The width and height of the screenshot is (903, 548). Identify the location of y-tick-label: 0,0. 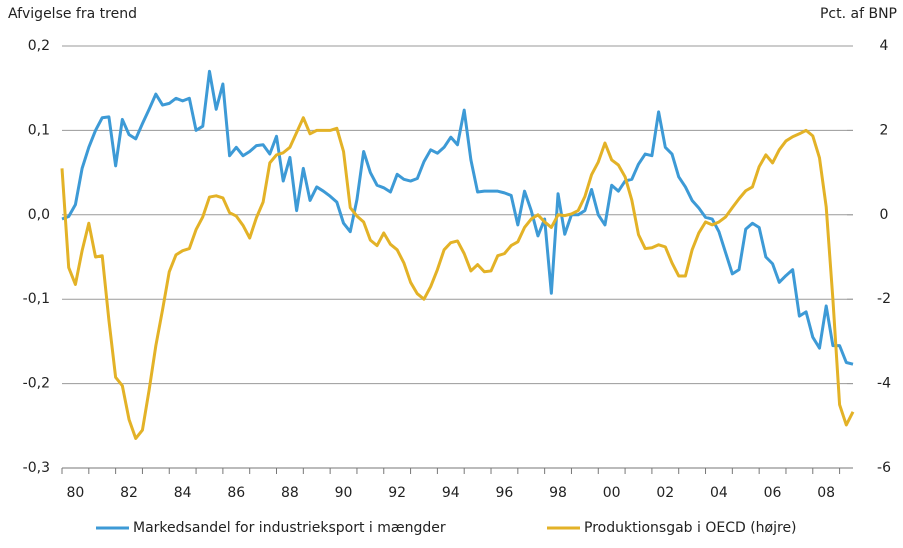
(39, 215).